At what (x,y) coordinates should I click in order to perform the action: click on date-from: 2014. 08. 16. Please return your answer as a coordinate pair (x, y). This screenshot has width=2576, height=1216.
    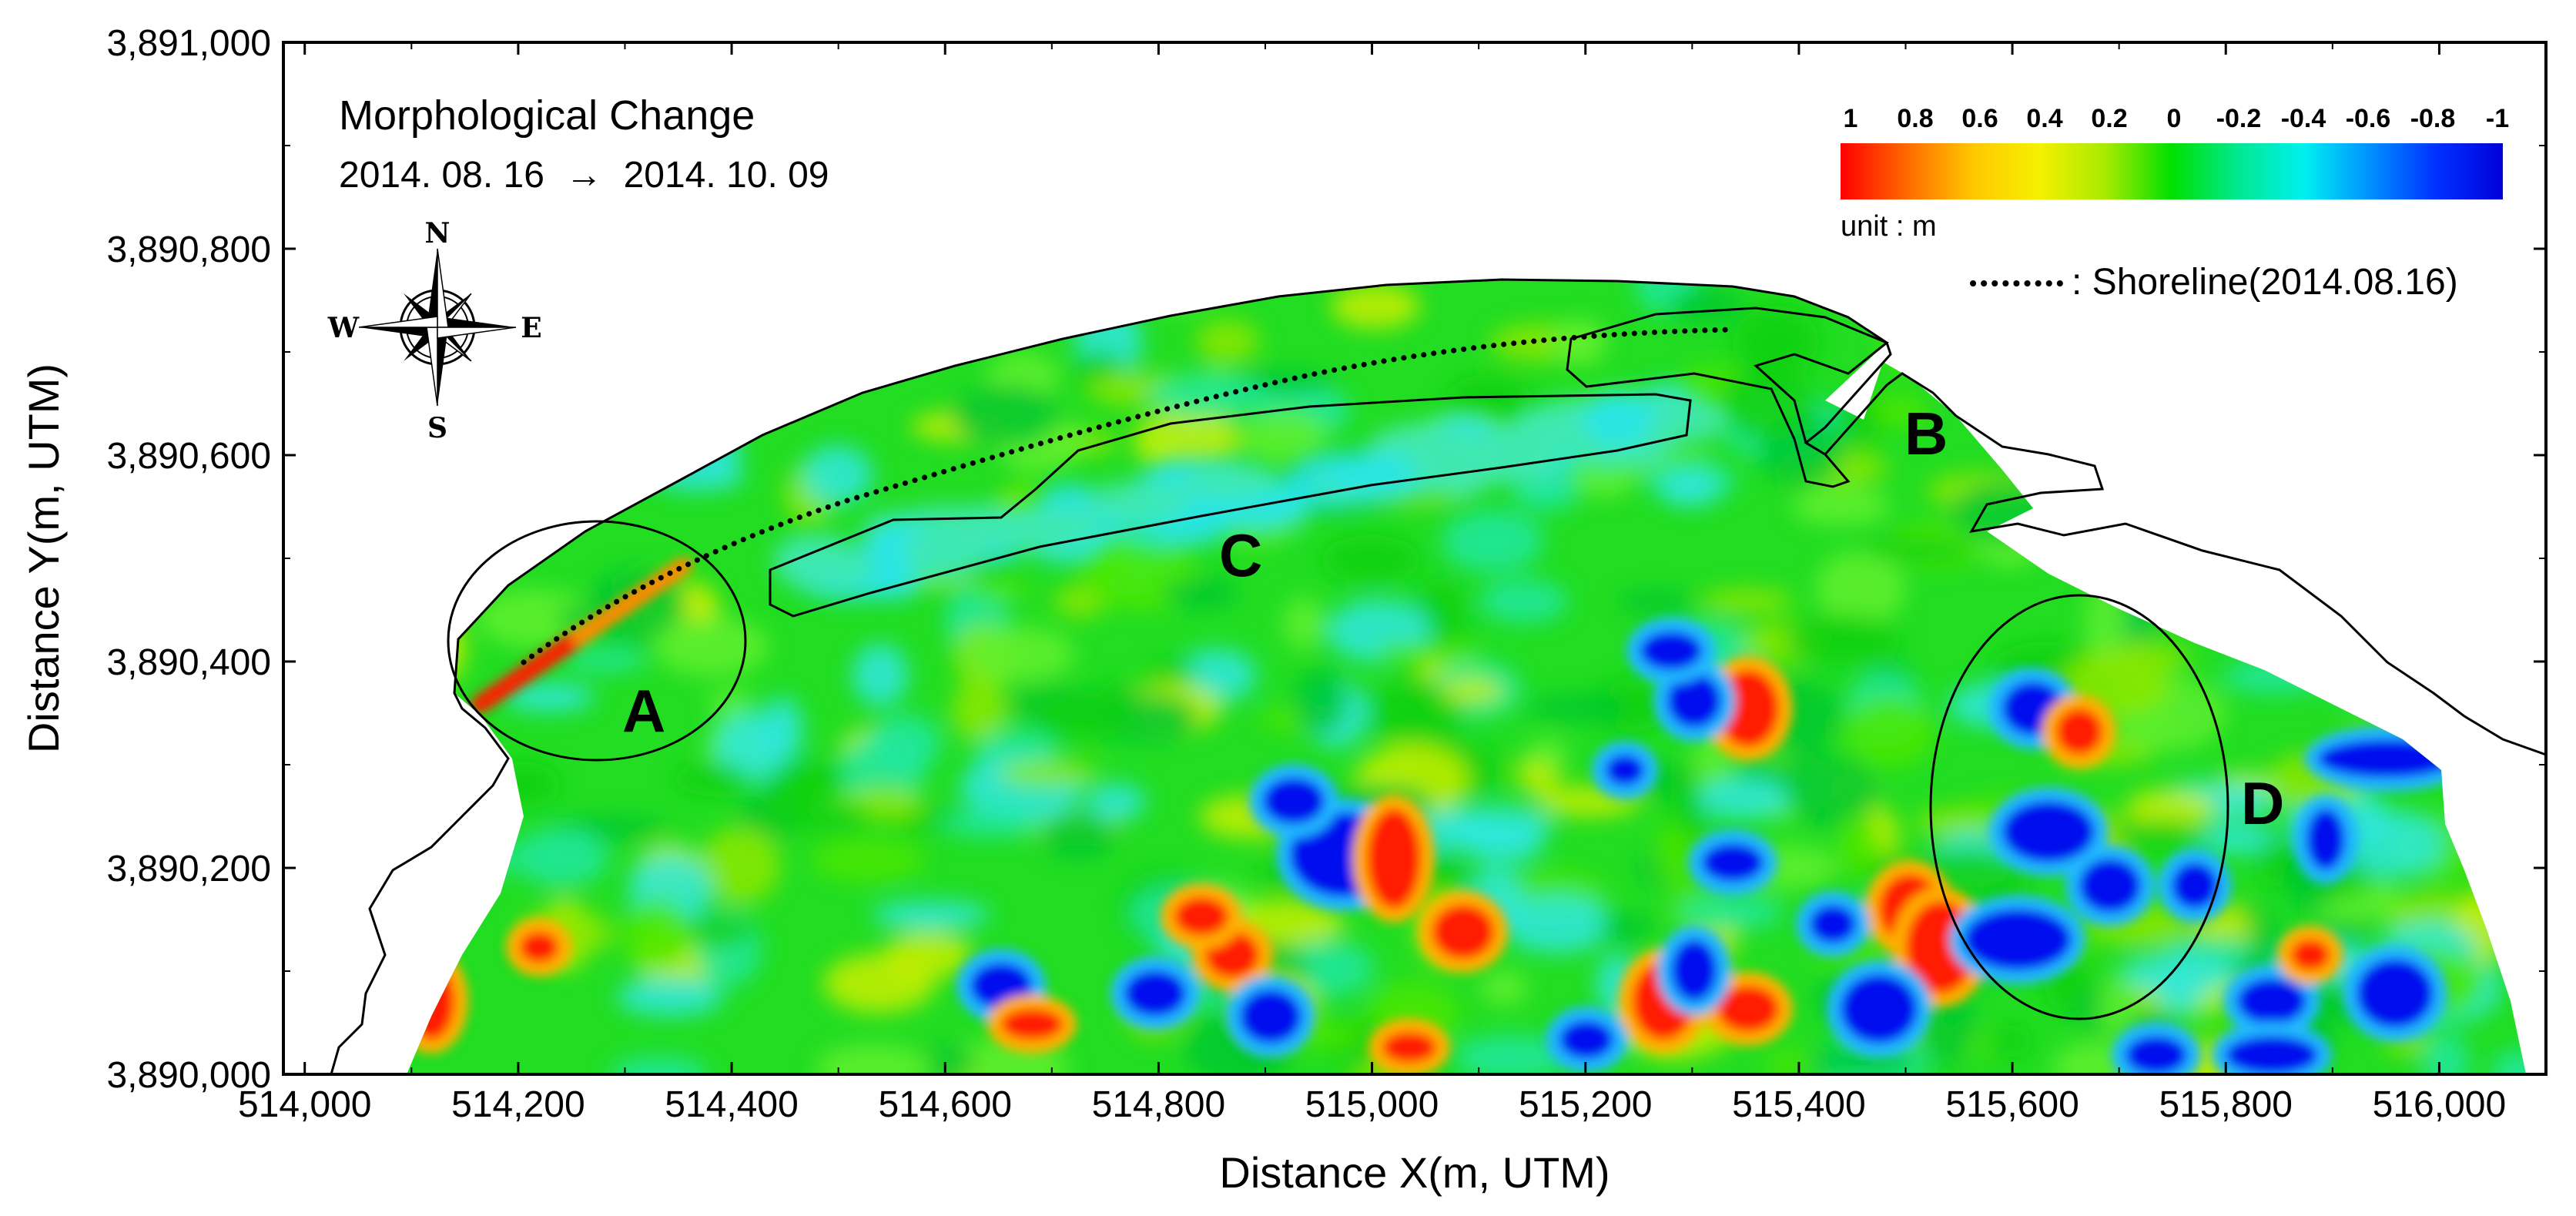
    Looking at the image, I should click on (441, 175).